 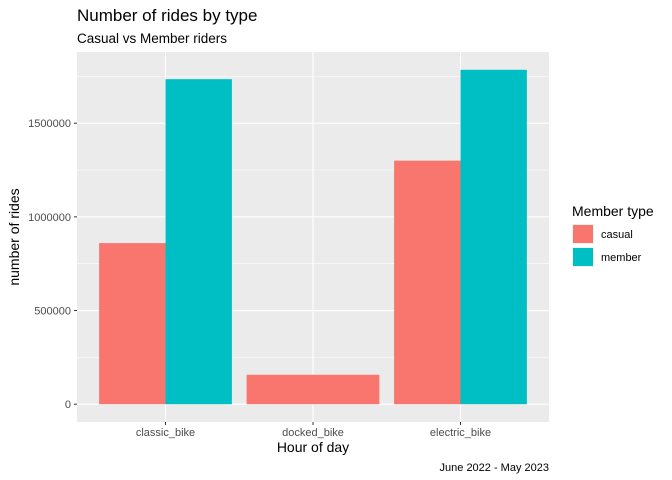 I want to click on y-tick-label: 0, so click(x=68, y=405).